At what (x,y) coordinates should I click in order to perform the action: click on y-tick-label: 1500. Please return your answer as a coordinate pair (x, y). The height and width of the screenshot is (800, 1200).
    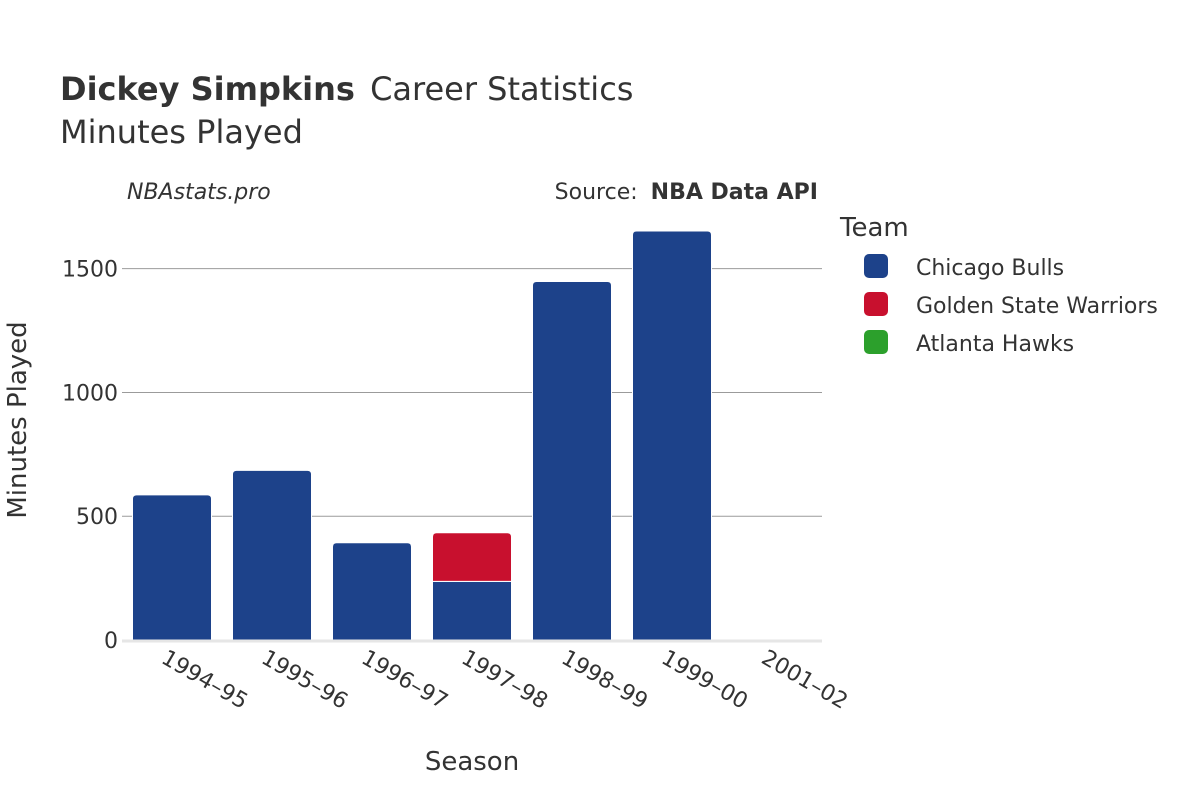
    Looking at the image, I should click on (90, 270).